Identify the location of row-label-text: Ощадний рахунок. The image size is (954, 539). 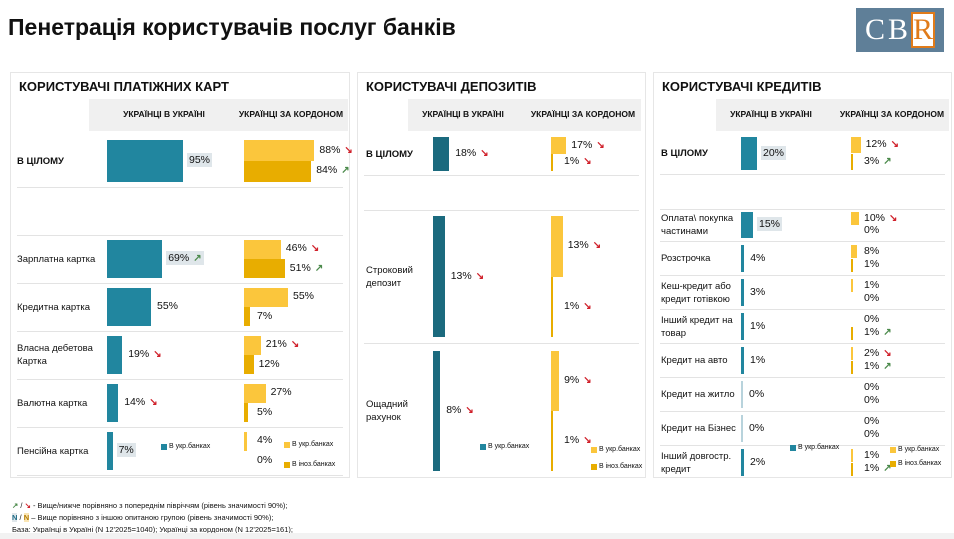
(387, 411).